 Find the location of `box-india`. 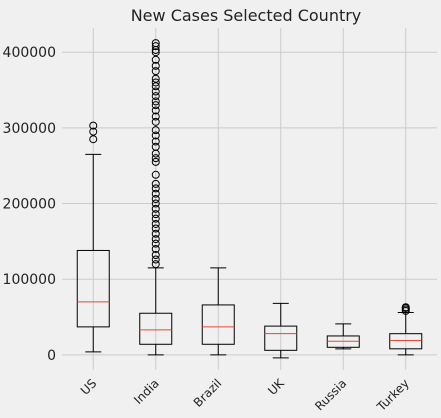

box-india is located at coordinates (156, 328).